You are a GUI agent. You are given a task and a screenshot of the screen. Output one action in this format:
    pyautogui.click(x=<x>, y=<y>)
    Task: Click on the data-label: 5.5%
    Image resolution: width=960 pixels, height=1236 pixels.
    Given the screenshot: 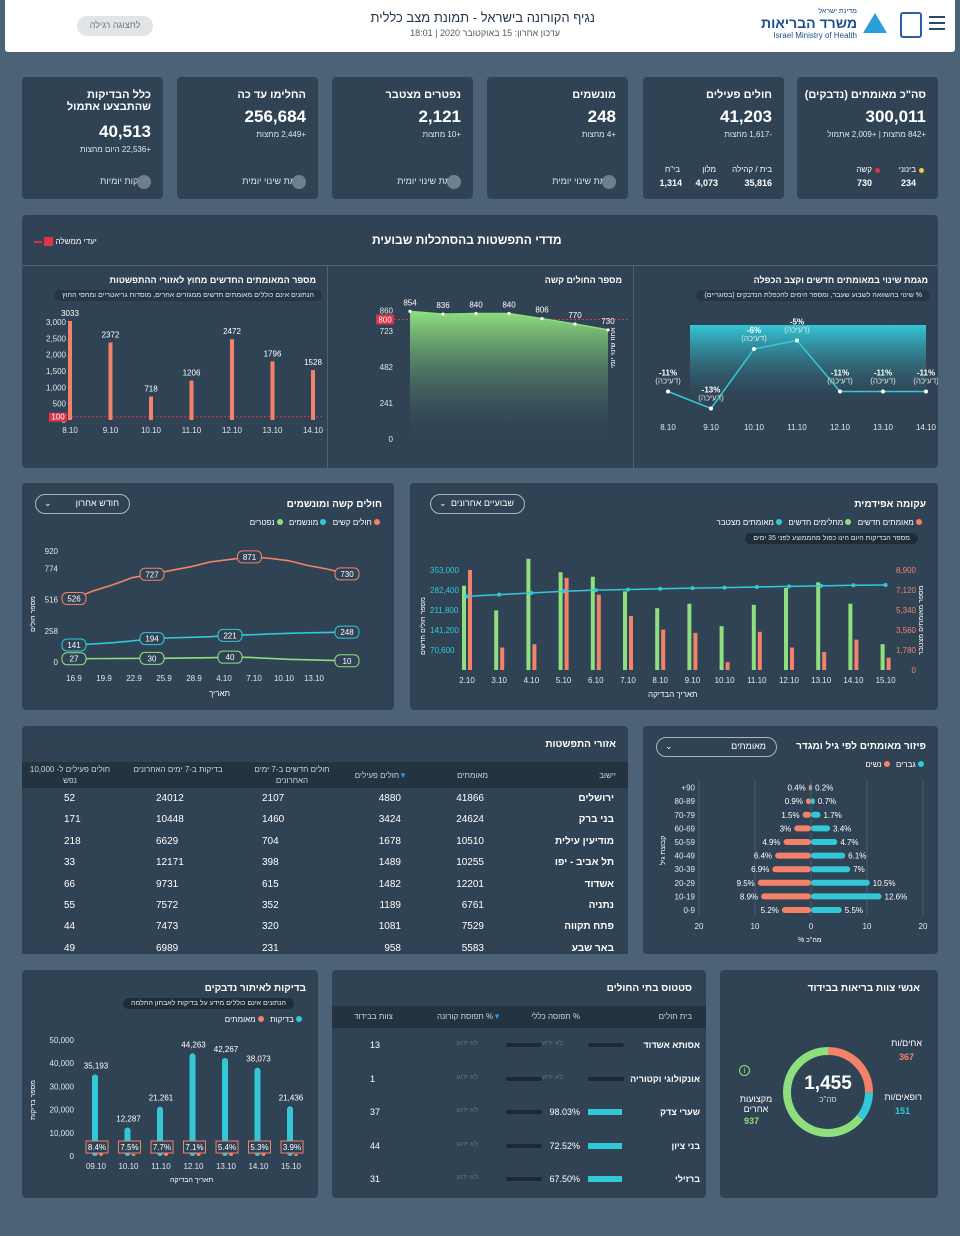 What is the action you would take?
    pyautogui.click(x=854, y=910)
    